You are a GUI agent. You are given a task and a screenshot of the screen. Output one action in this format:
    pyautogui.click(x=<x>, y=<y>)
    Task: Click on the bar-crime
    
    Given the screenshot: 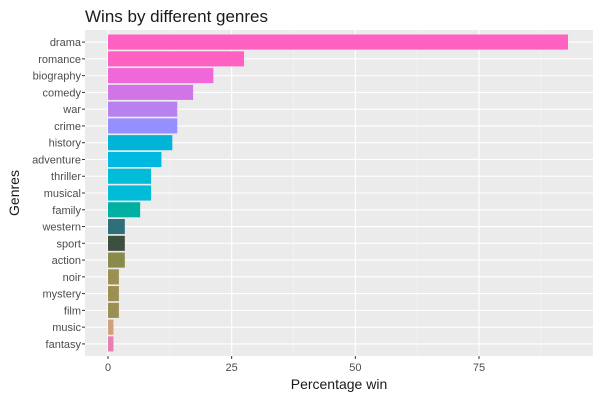 What is the action you would take?
    pyautogui.click(x=143, y=126)
    